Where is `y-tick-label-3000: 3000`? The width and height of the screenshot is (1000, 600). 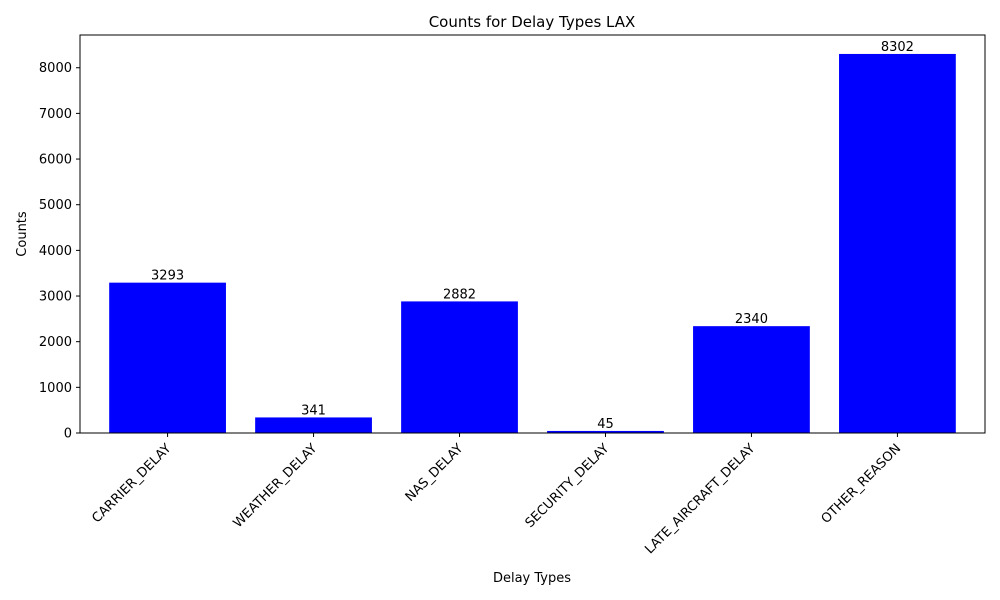
y-tick-label-3000: 3000 is located at coordinates (55, 297).